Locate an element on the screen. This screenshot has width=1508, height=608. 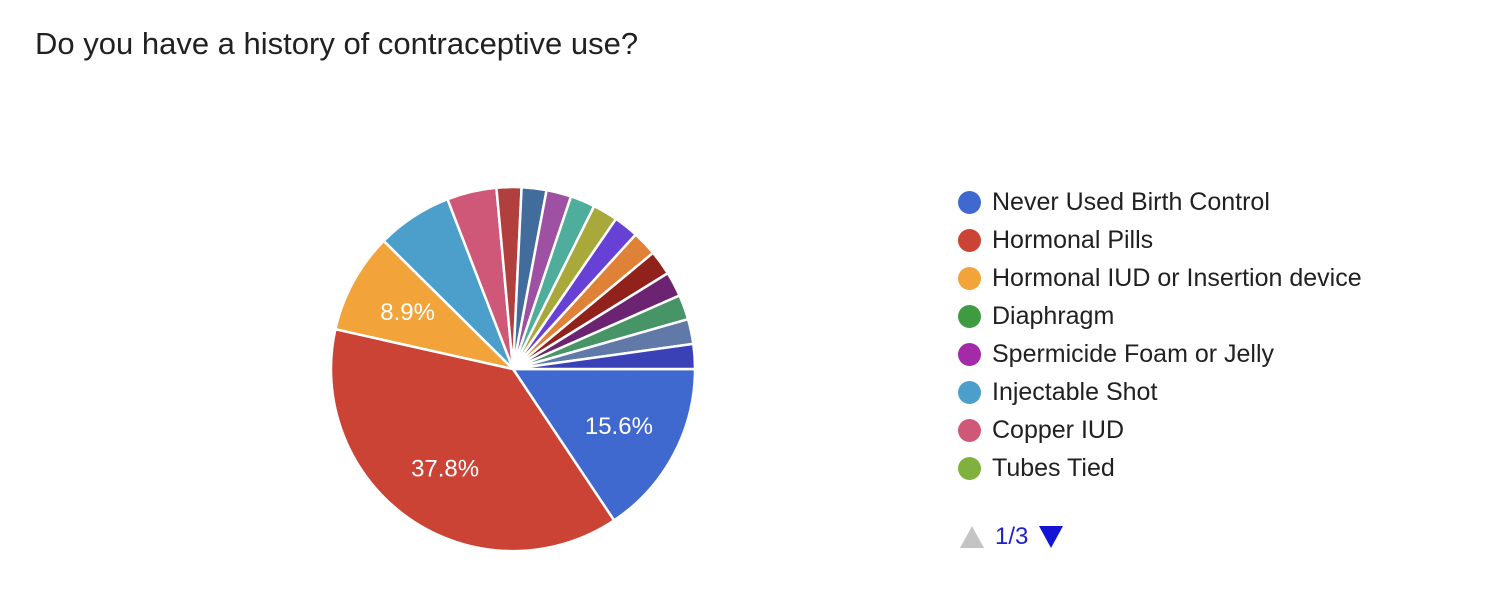
legend-item: Spermicide Foam or Jelly is located at coordinates (1160, 354).